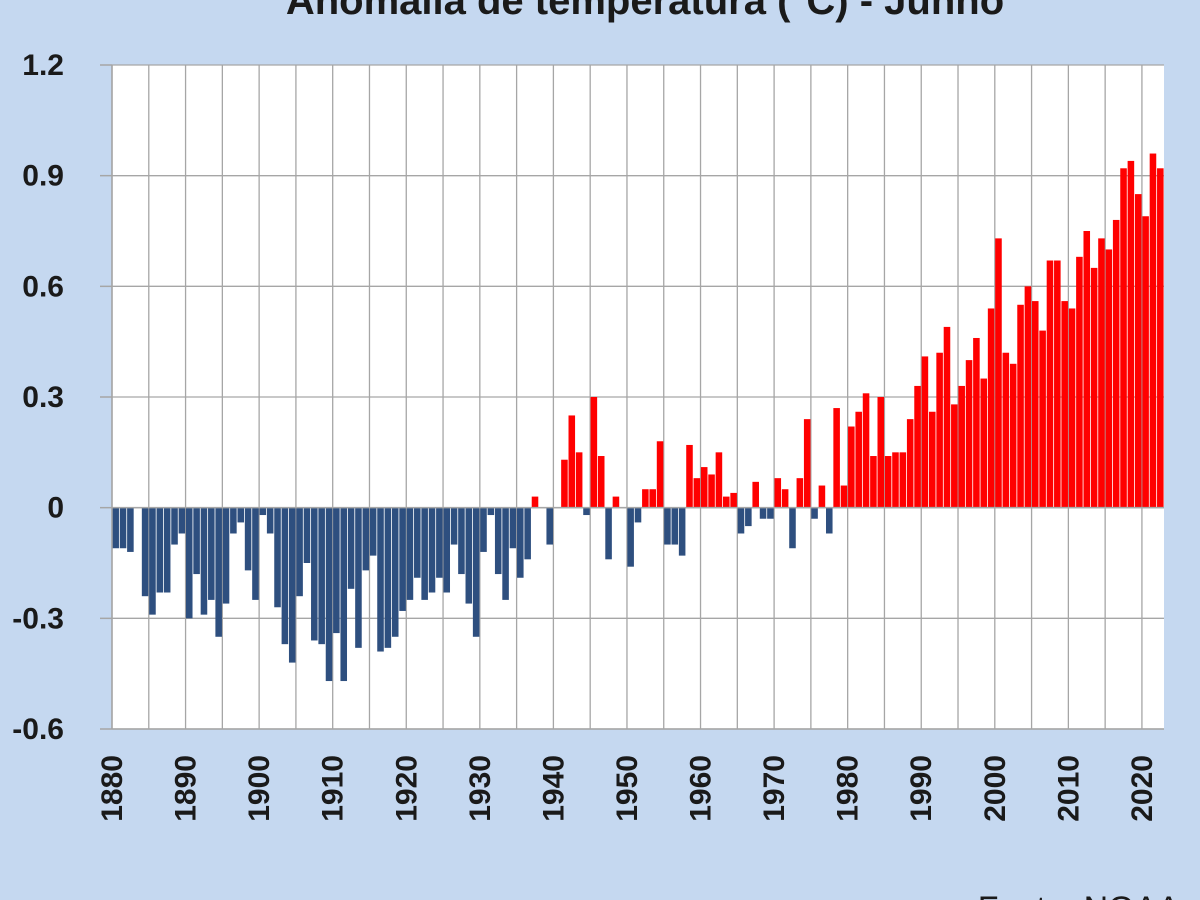  What do you see at coordinates (866, 450) in the screenshot?
I see `bar-1982` at bounding box center [866, 450].